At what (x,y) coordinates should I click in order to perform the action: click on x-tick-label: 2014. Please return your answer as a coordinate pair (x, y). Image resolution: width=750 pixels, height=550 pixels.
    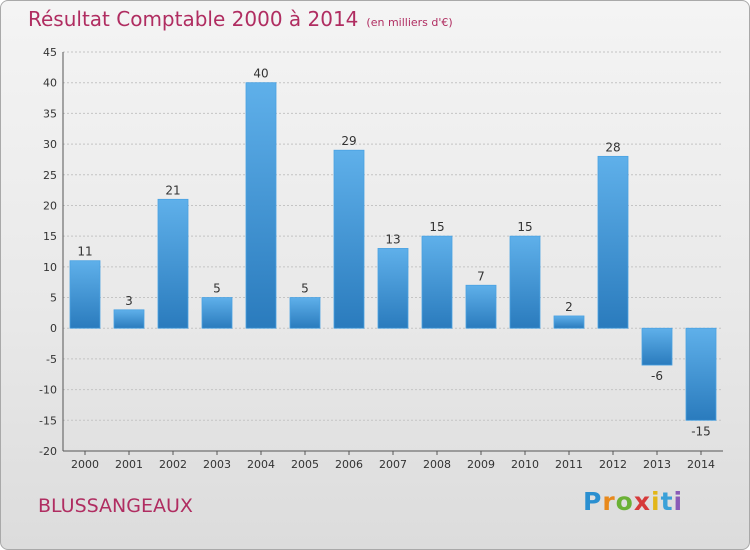
    Looking at the image, I should click on (701, 464).